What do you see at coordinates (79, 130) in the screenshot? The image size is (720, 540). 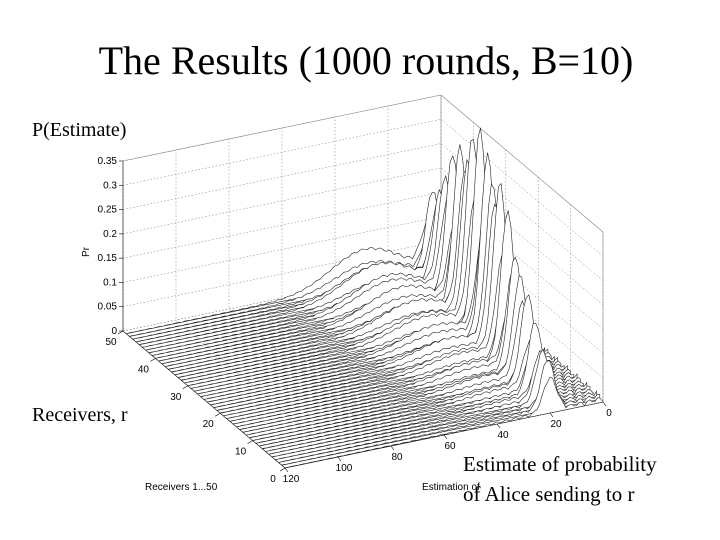 I see `z-annotation: P(Estimate)` at bounding box center [79, 130].